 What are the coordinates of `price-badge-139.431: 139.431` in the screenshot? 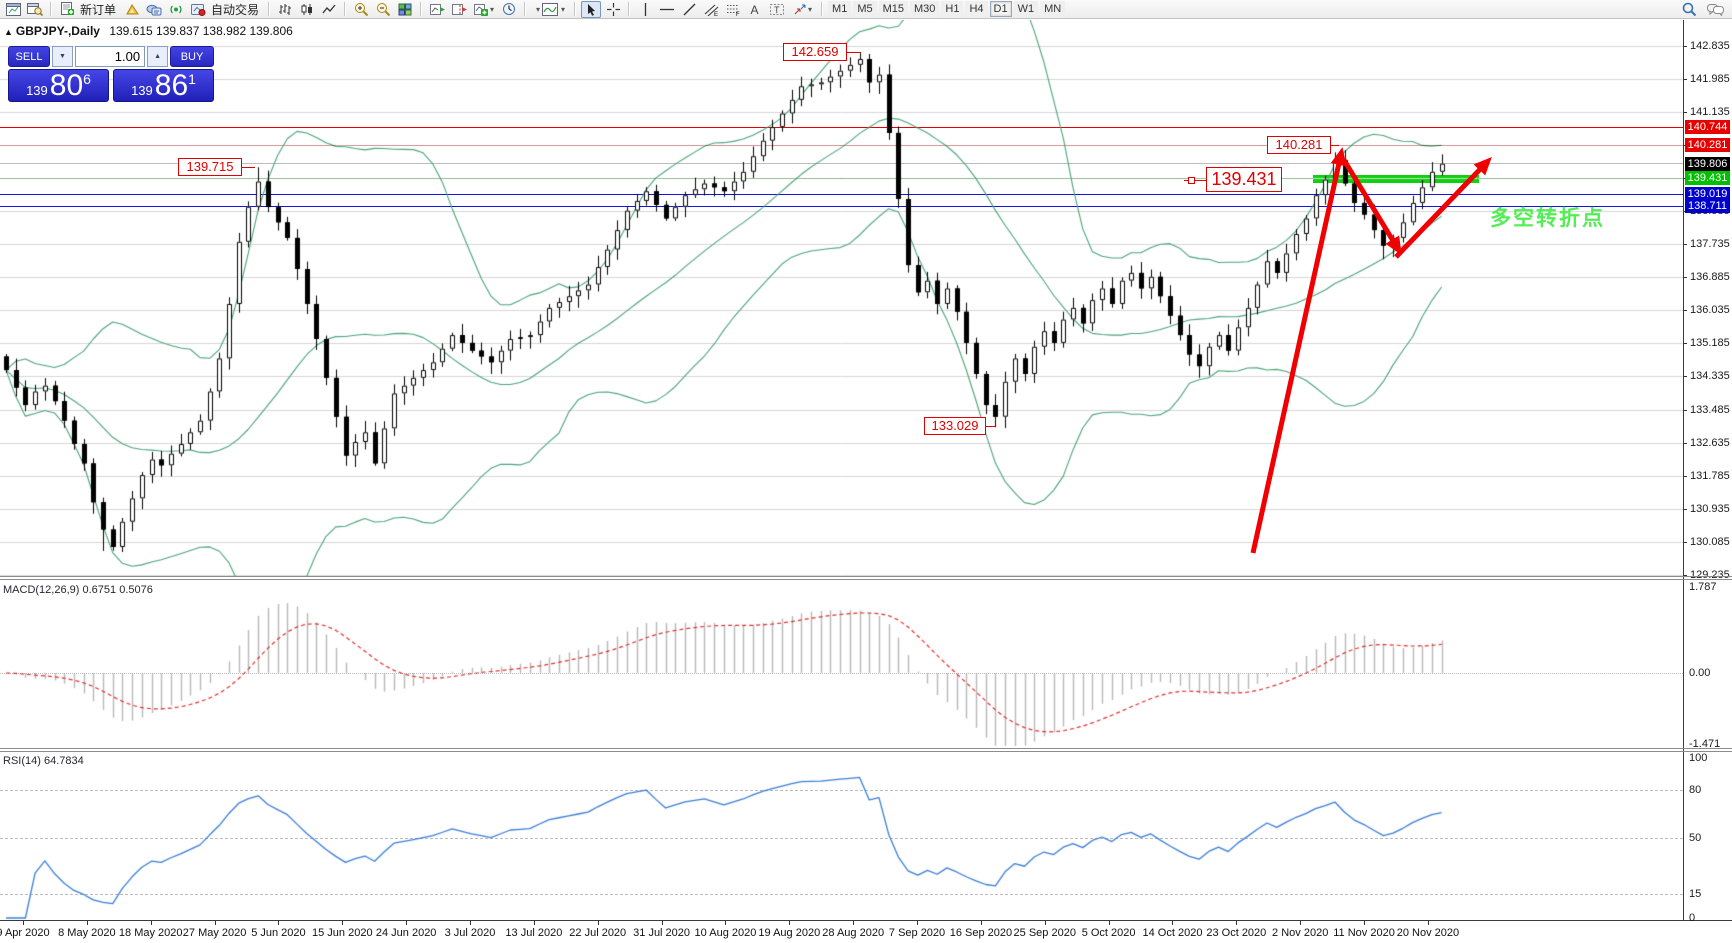 It's located at (1707, 178).